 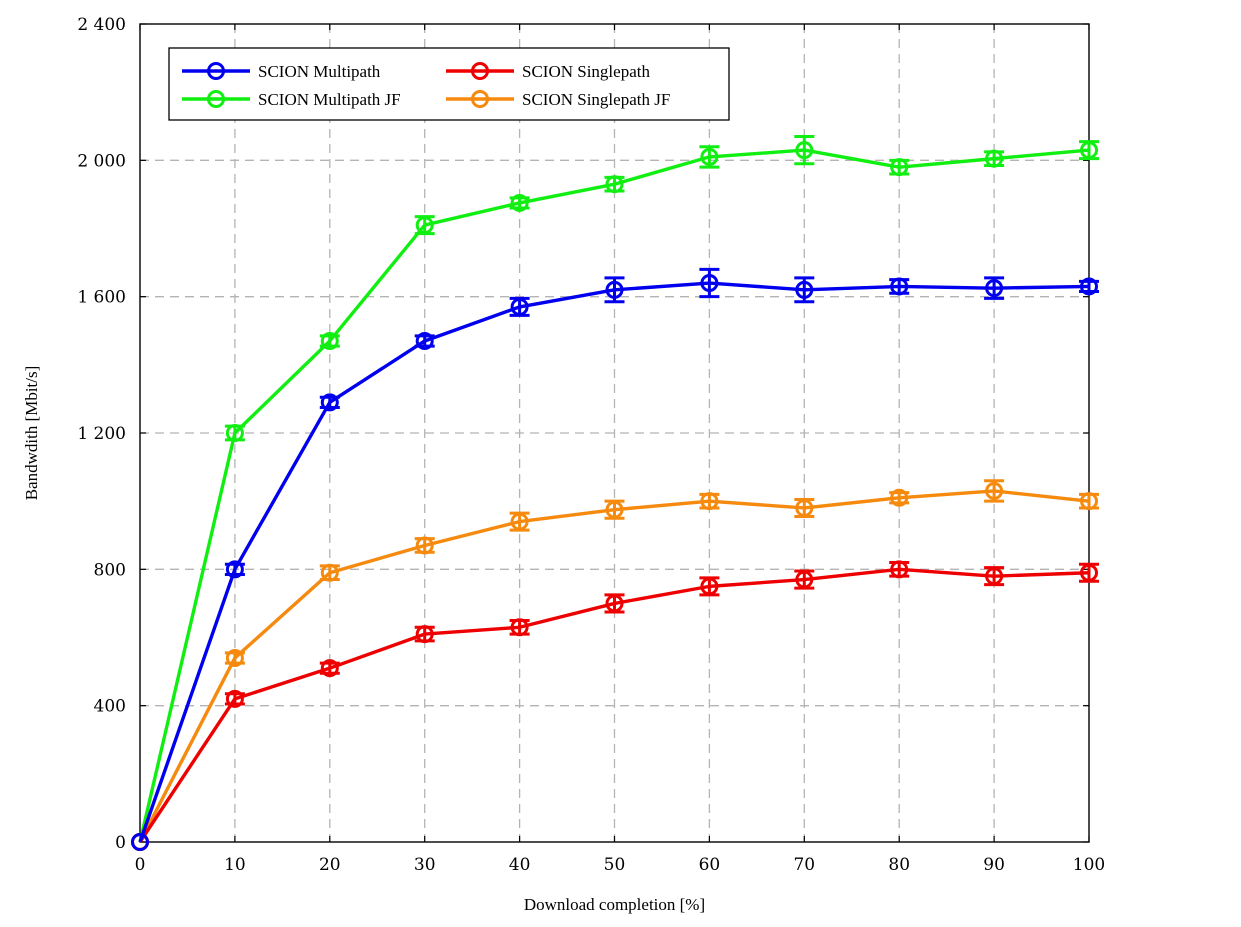 What do you see at coordinates (615, 865) in the screenshot?
I see `x-tick-label: 50` at bounding box center [615, 865].